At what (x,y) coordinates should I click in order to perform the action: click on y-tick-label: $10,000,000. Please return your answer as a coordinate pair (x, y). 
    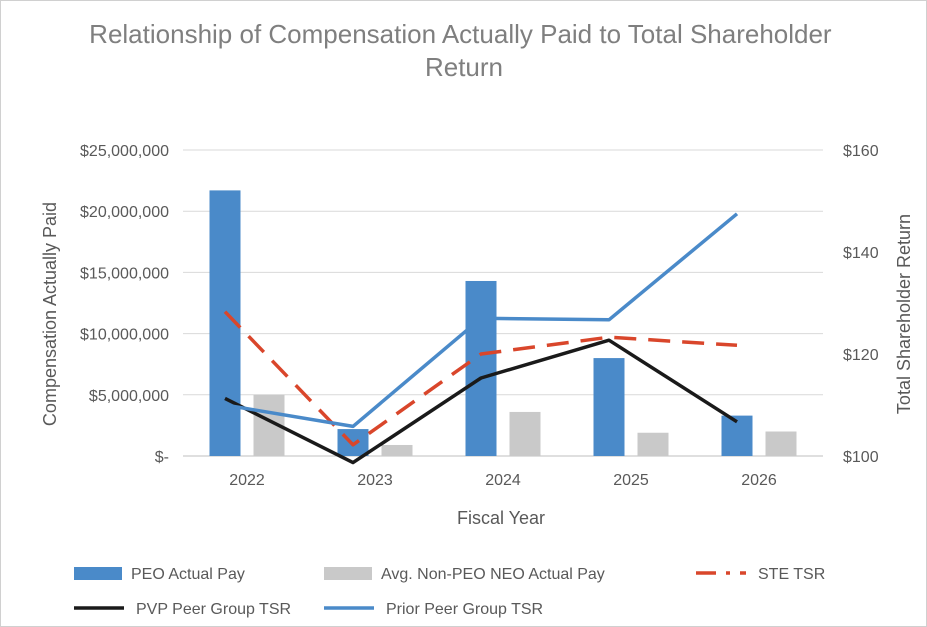
    Looking at the image, I should click on (124, 335).